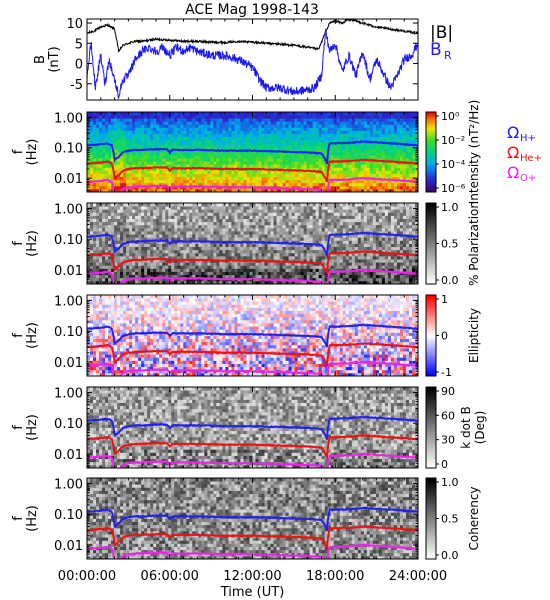 Image resolution: width=550 pixels, height=600 pixels. What do you see at coordinates (431, 152) in the screenshot?
I see `colorbar-frame` at bounding box center [431, 152].